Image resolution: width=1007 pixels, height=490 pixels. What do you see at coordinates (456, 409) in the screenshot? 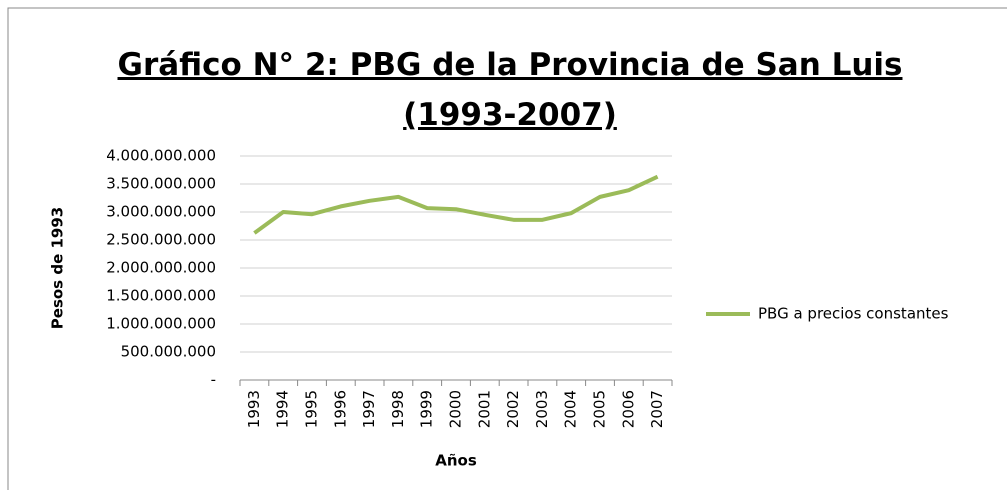
I see `x-tick-label: 2000` at bounding box center [456, 409].